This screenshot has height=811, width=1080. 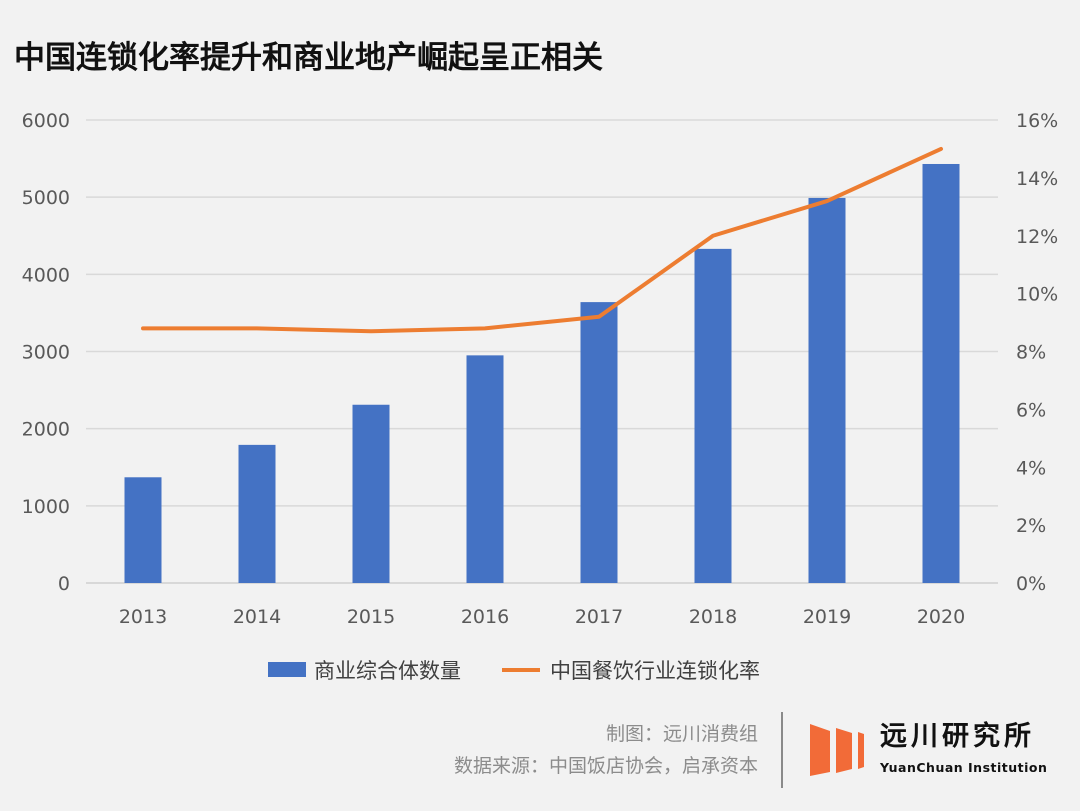 I want to click on x-tick-label: 2014, so click(x=257, y=617).